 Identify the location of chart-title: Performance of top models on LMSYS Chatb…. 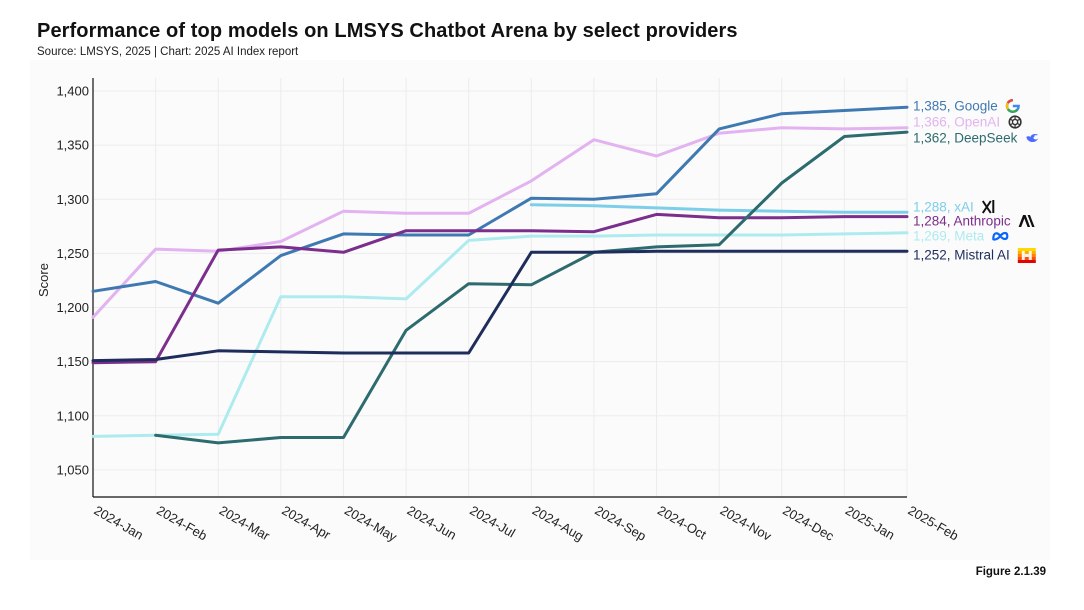
(387, 31).